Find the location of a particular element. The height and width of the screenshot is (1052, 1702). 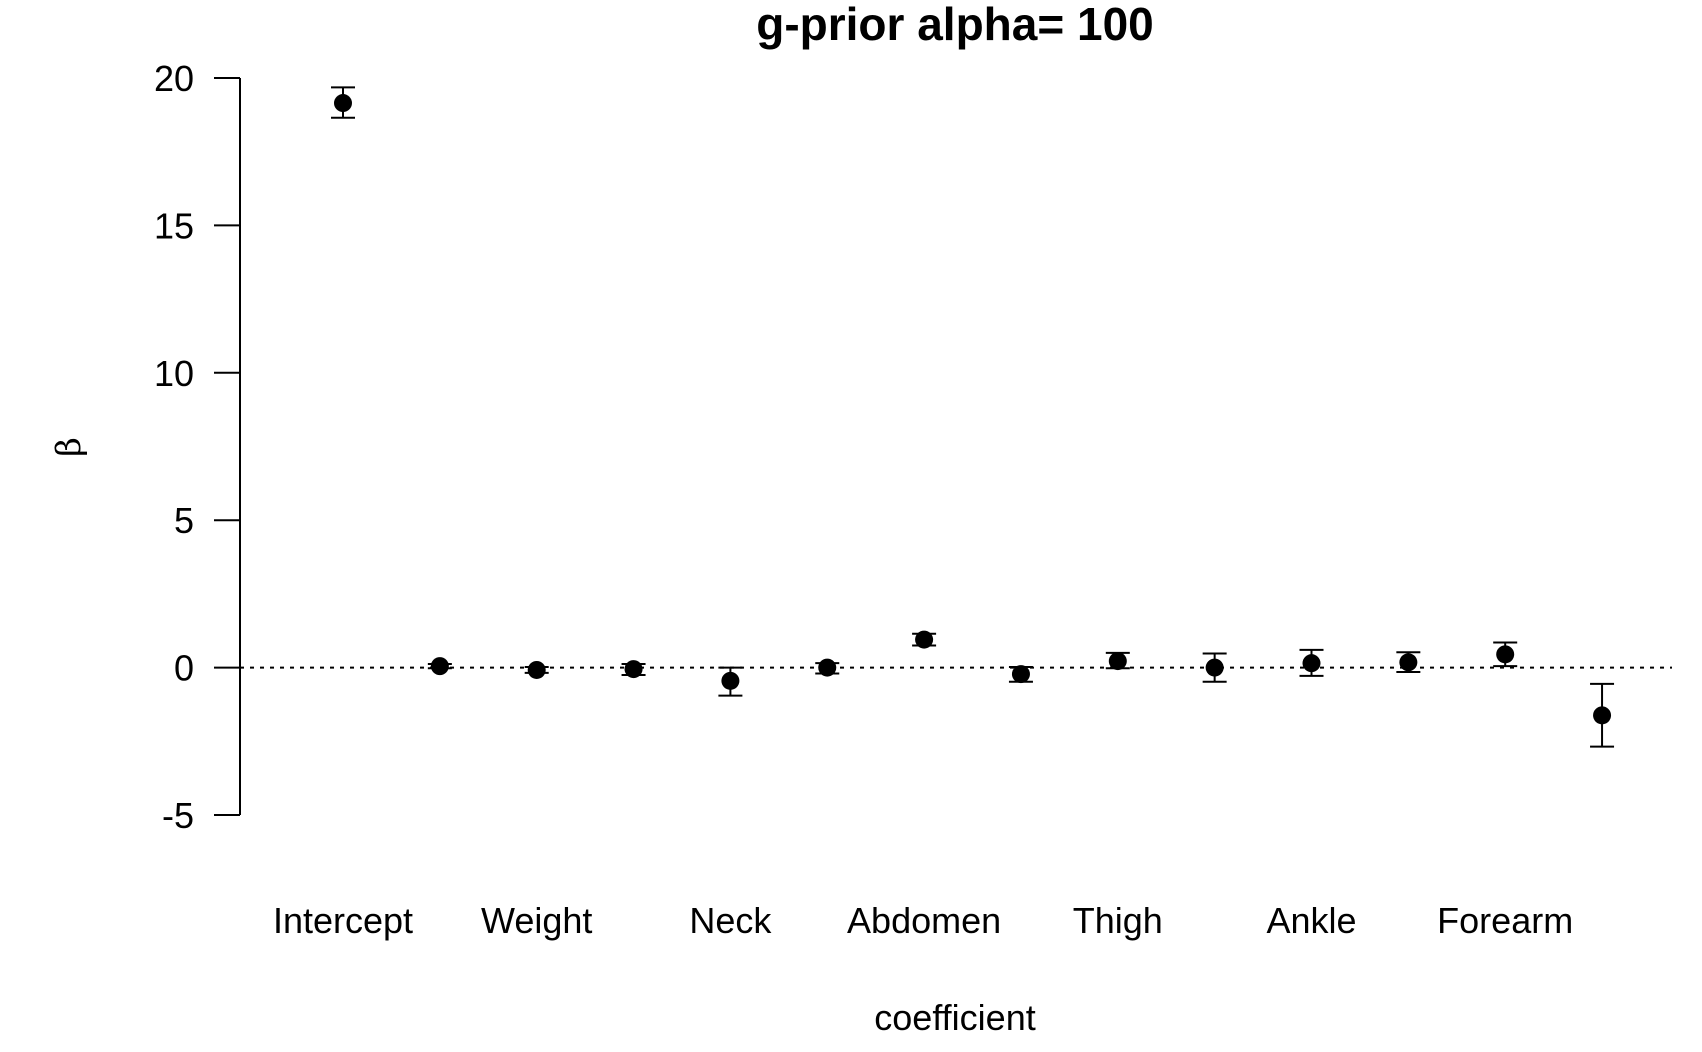

x-tick-label: Abdomen is located at coordinates (924, 920).